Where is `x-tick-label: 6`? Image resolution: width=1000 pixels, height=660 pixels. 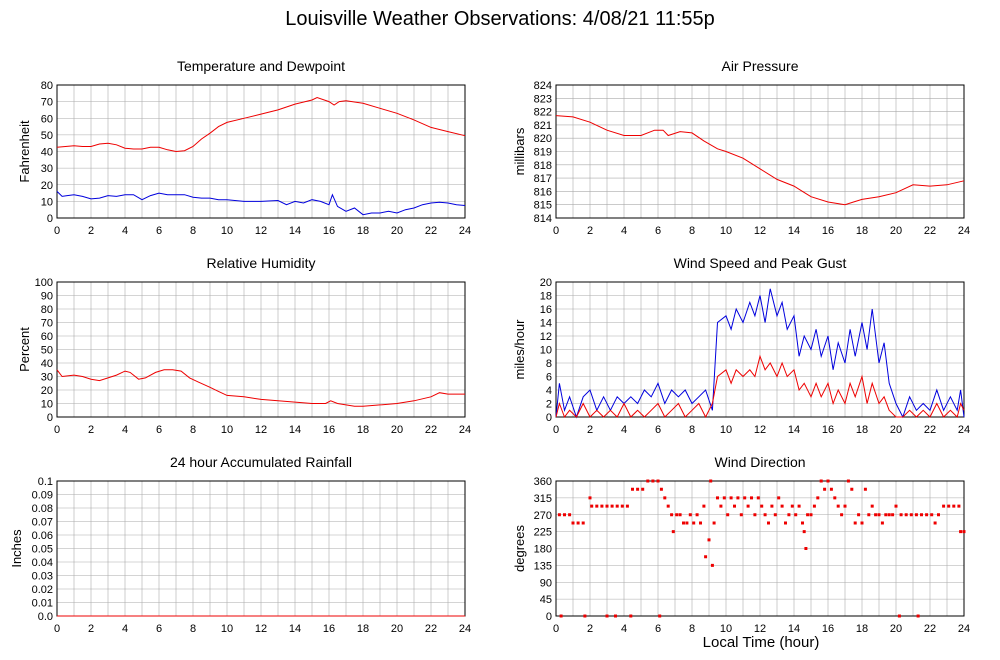
x-tick-label: 6 is located at coordinates (658, 231).